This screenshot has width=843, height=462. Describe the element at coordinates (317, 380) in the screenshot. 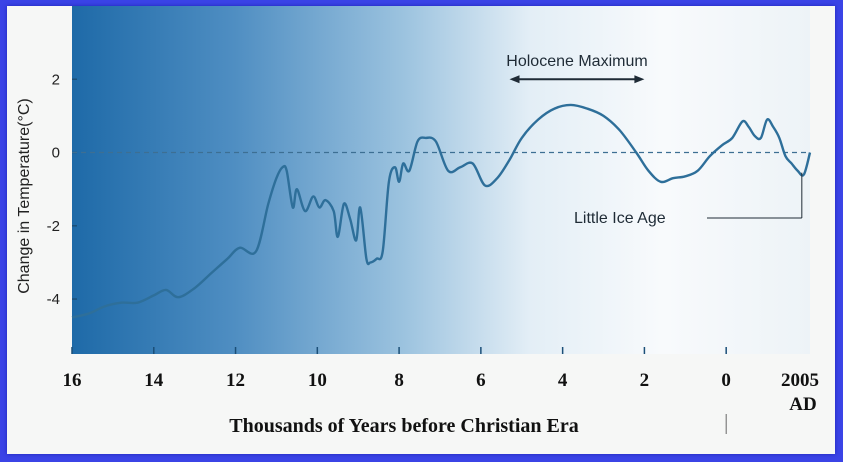

I see `x-tick-label: 10` at that location.